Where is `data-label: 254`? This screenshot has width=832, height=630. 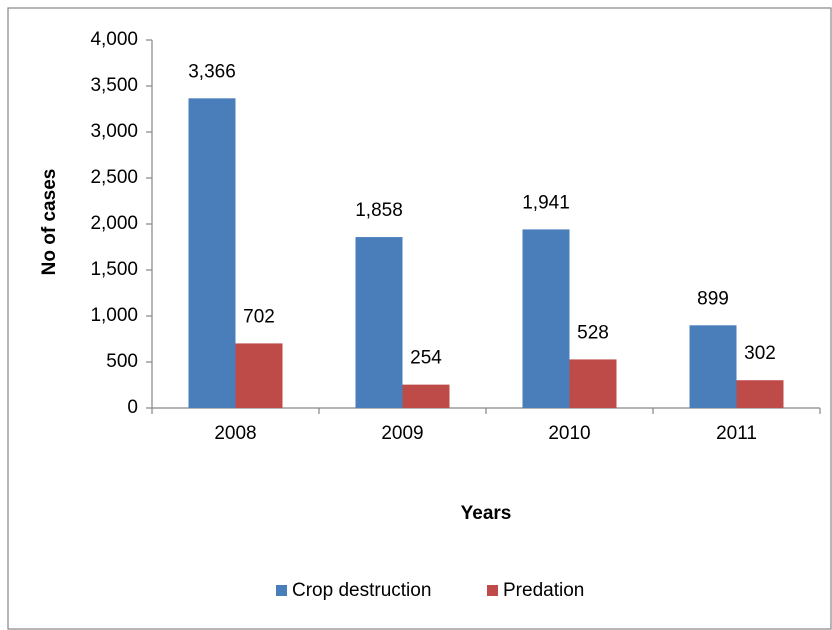
data-label: 254 is located at coordinates (426, 358).